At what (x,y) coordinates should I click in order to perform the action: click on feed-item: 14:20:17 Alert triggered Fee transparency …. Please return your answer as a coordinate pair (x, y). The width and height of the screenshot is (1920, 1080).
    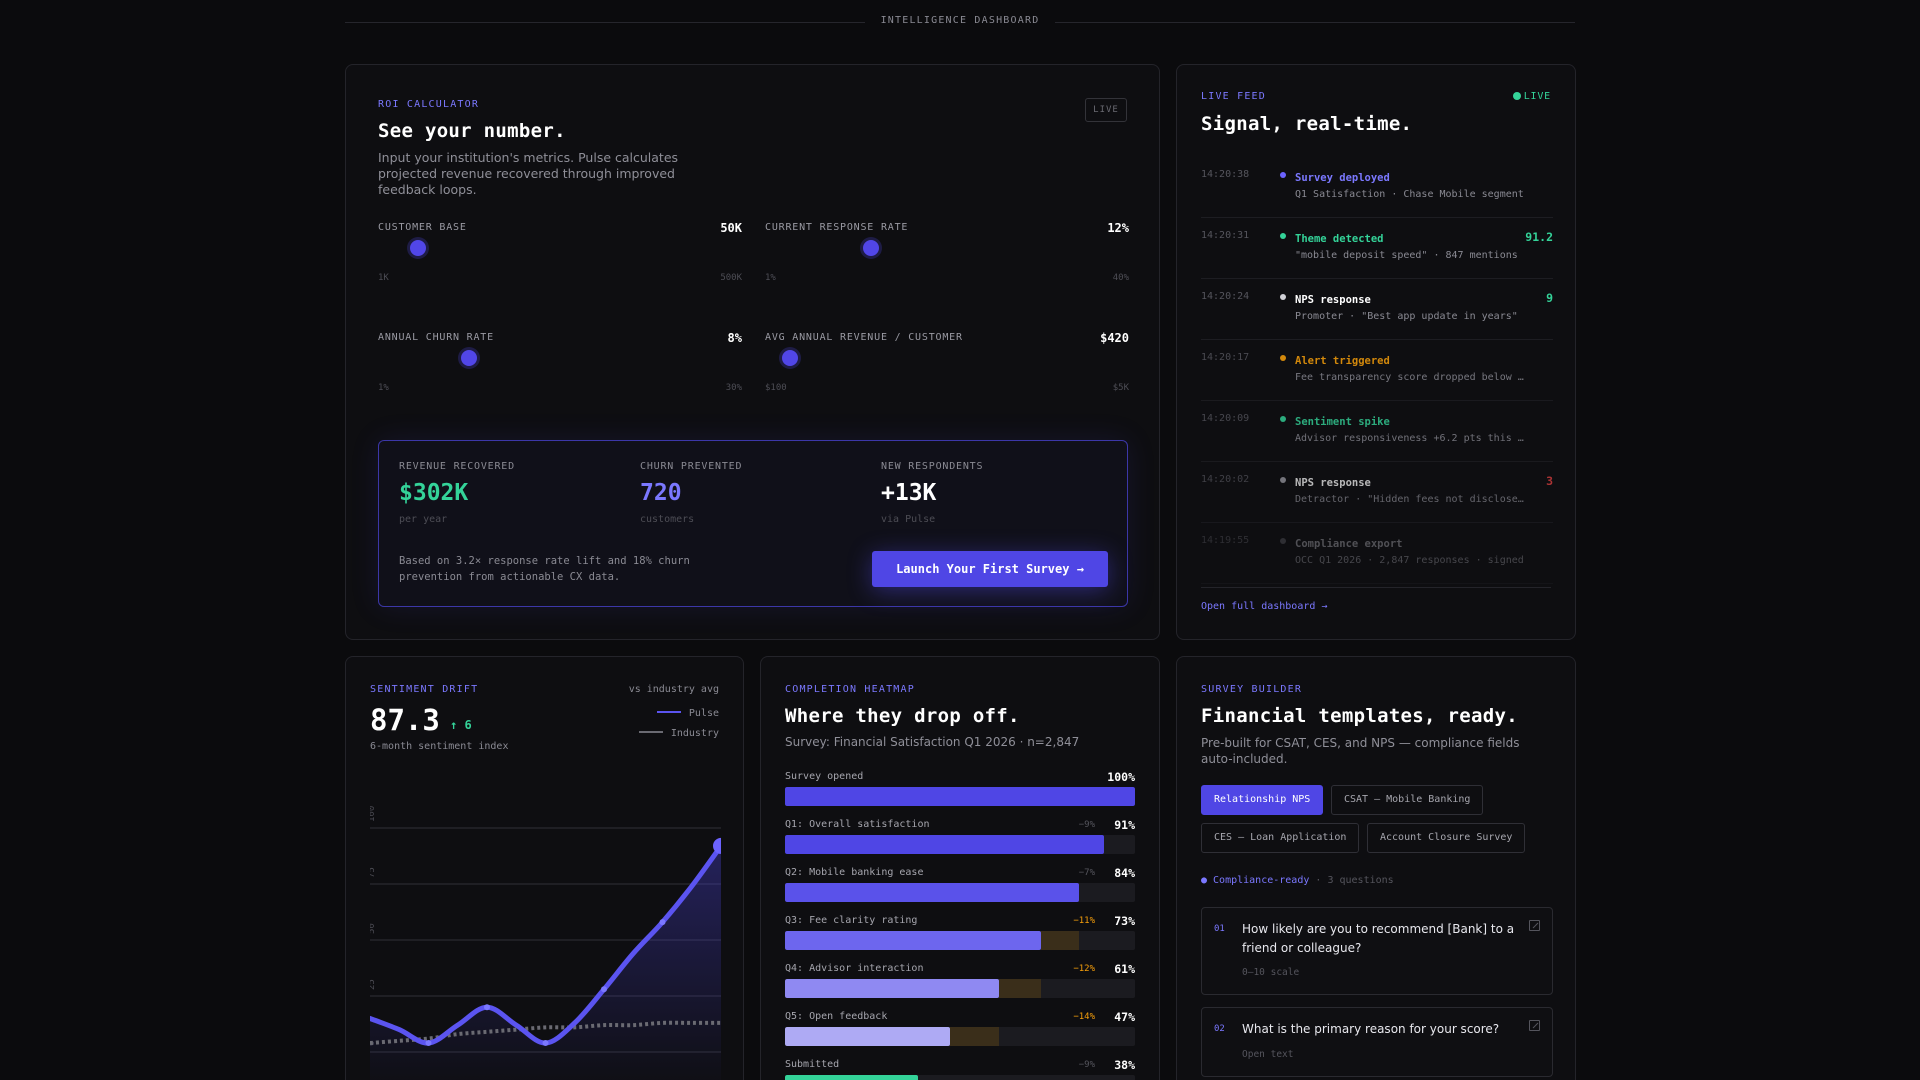
    Looking at the image, I should click on (1377, 370).